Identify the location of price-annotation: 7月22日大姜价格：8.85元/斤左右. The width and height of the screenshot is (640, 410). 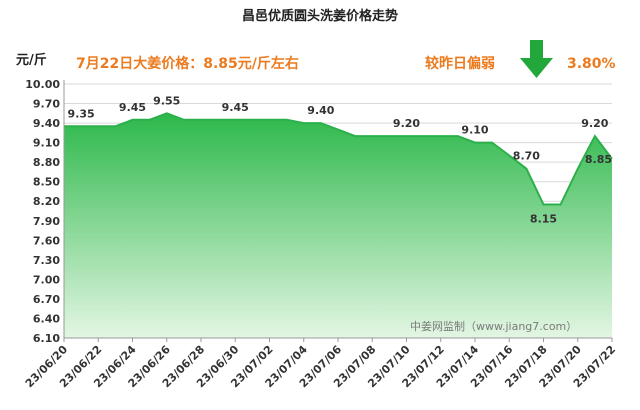
(187, 63).